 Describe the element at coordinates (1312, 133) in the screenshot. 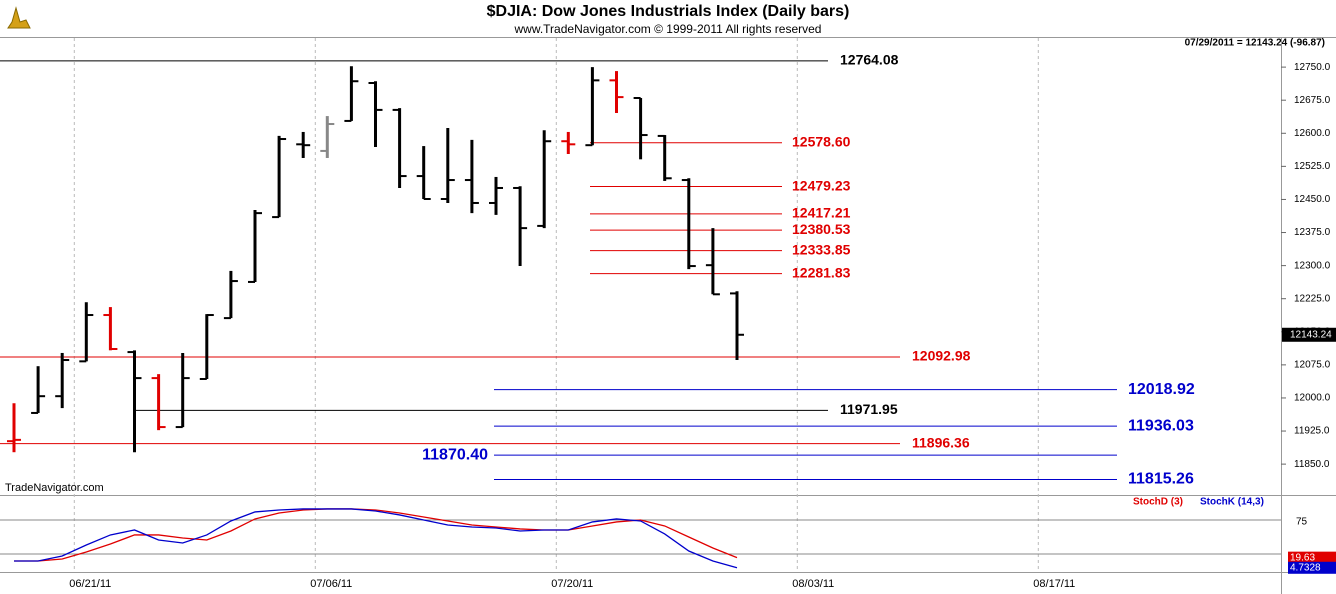

I see `y-tick-label: 12600.0` at that location.